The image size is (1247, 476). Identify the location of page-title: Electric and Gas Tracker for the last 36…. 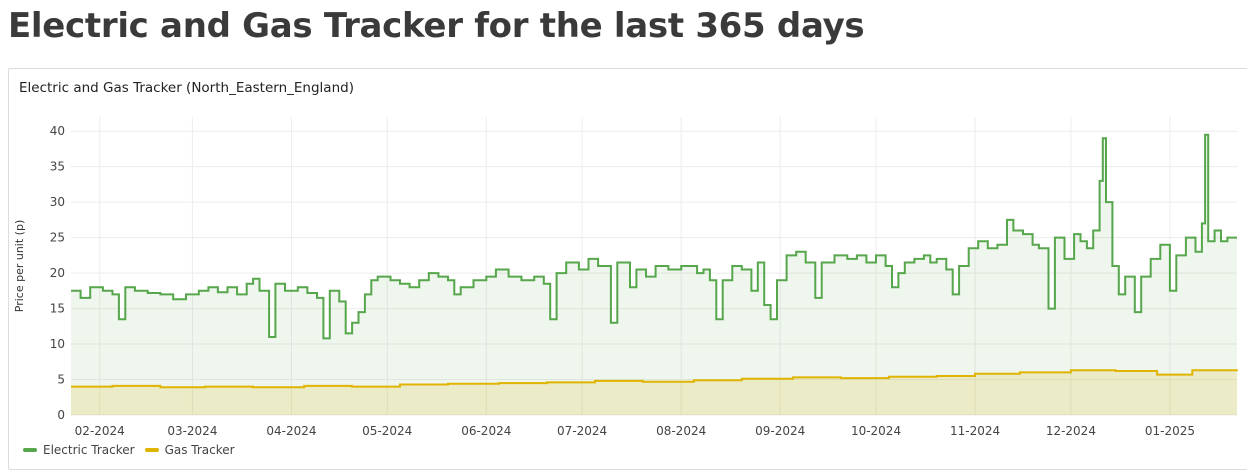
(436, 26).